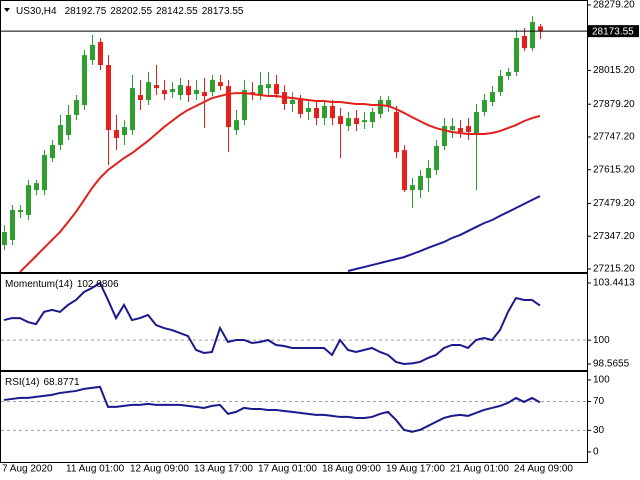 The height and width of the screenshot is (480, 640). Describe the element at coordinates (479, 469) in the screenshot. I see `x-tick-label: 21 Aug 01:00` at that location.